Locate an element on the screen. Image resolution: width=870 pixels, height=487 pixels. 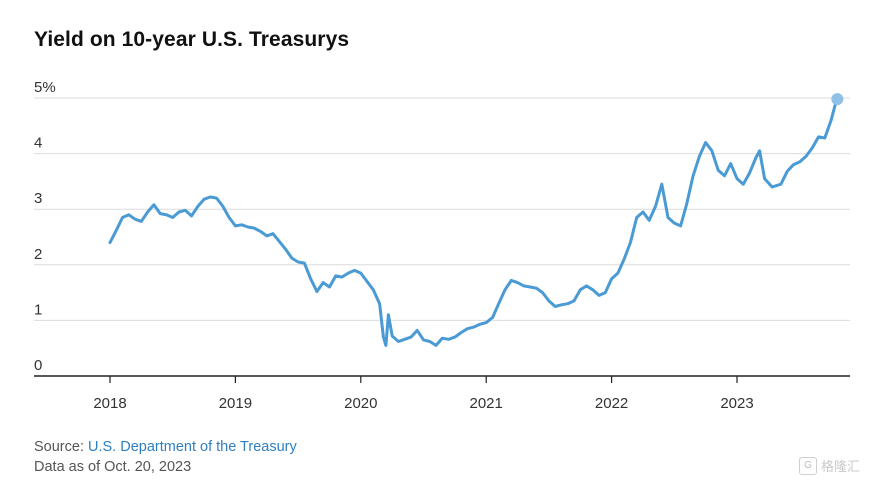
y-tick-label-0: 0 is located at coordinates (38, 365).